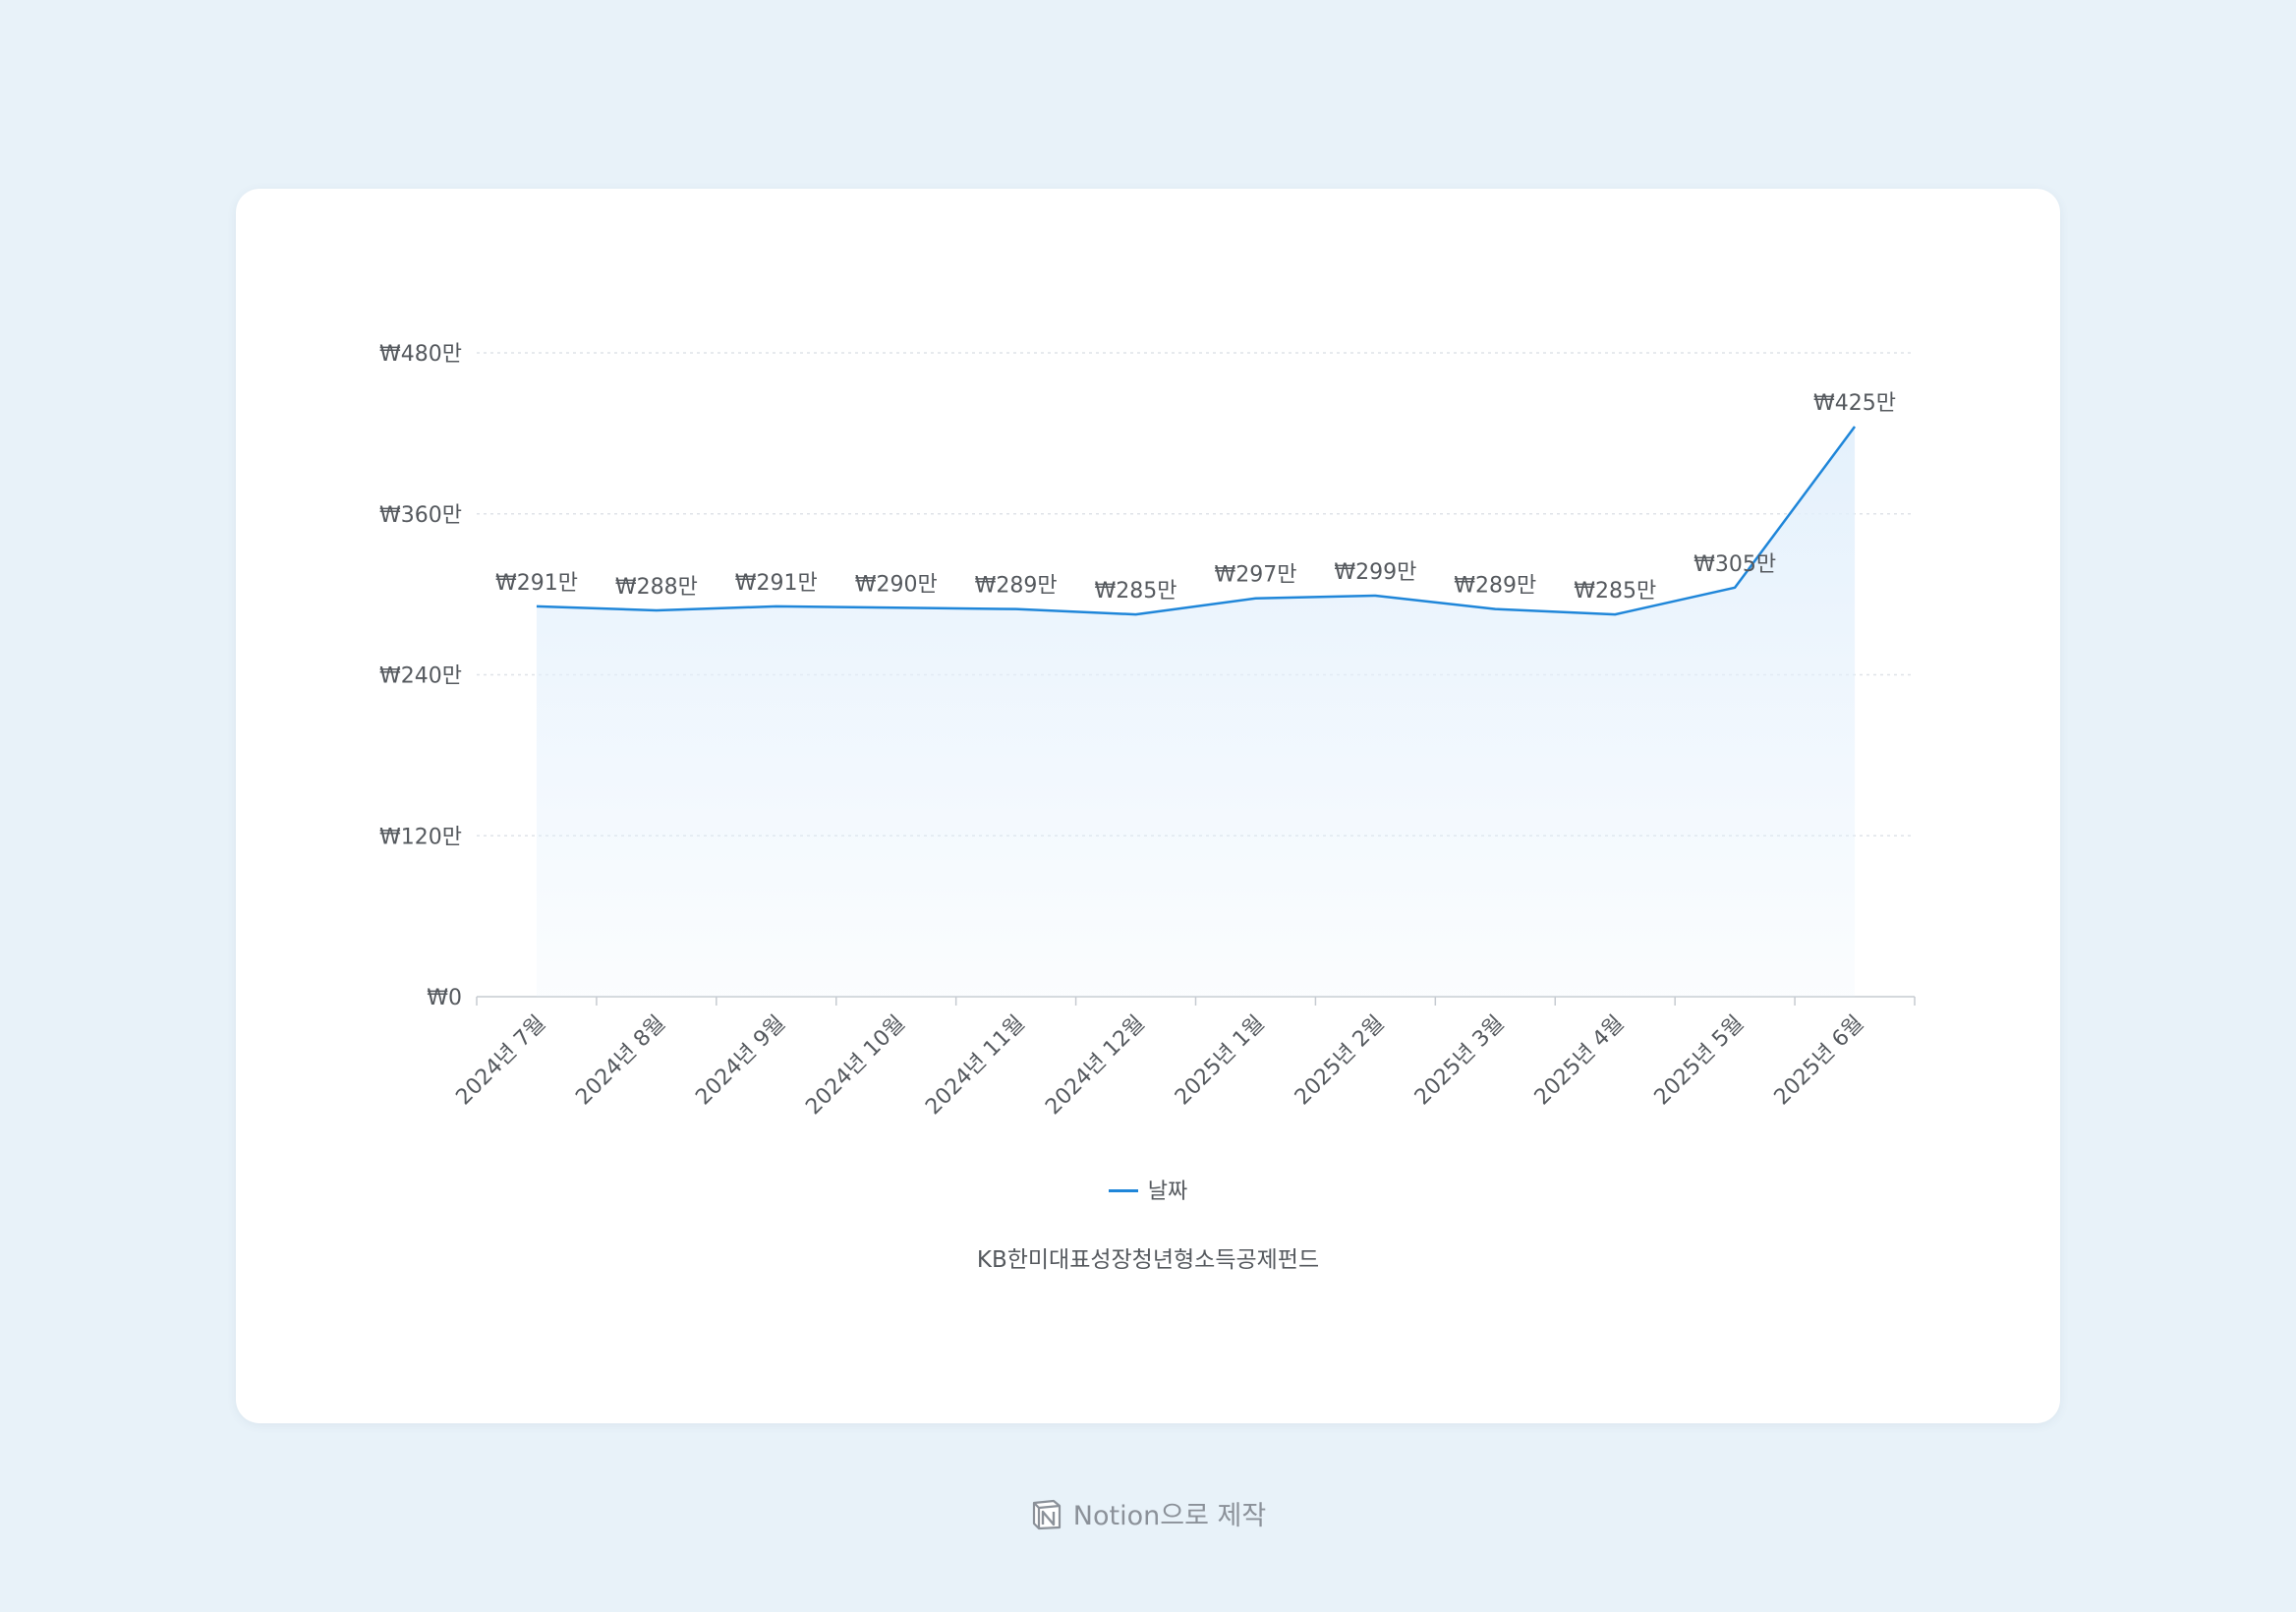 The width and height of the screenshot is (2296, 1612). I want to click on data-label: ₩299만, so click(1375, 572).